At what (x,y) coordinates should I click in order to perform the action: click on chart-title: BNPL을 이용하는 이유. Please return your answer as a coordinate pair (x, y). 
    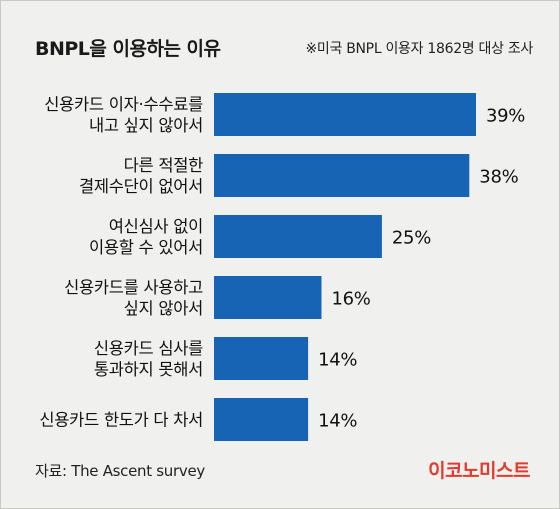
    Looking at the image, I should click on (128, 49).